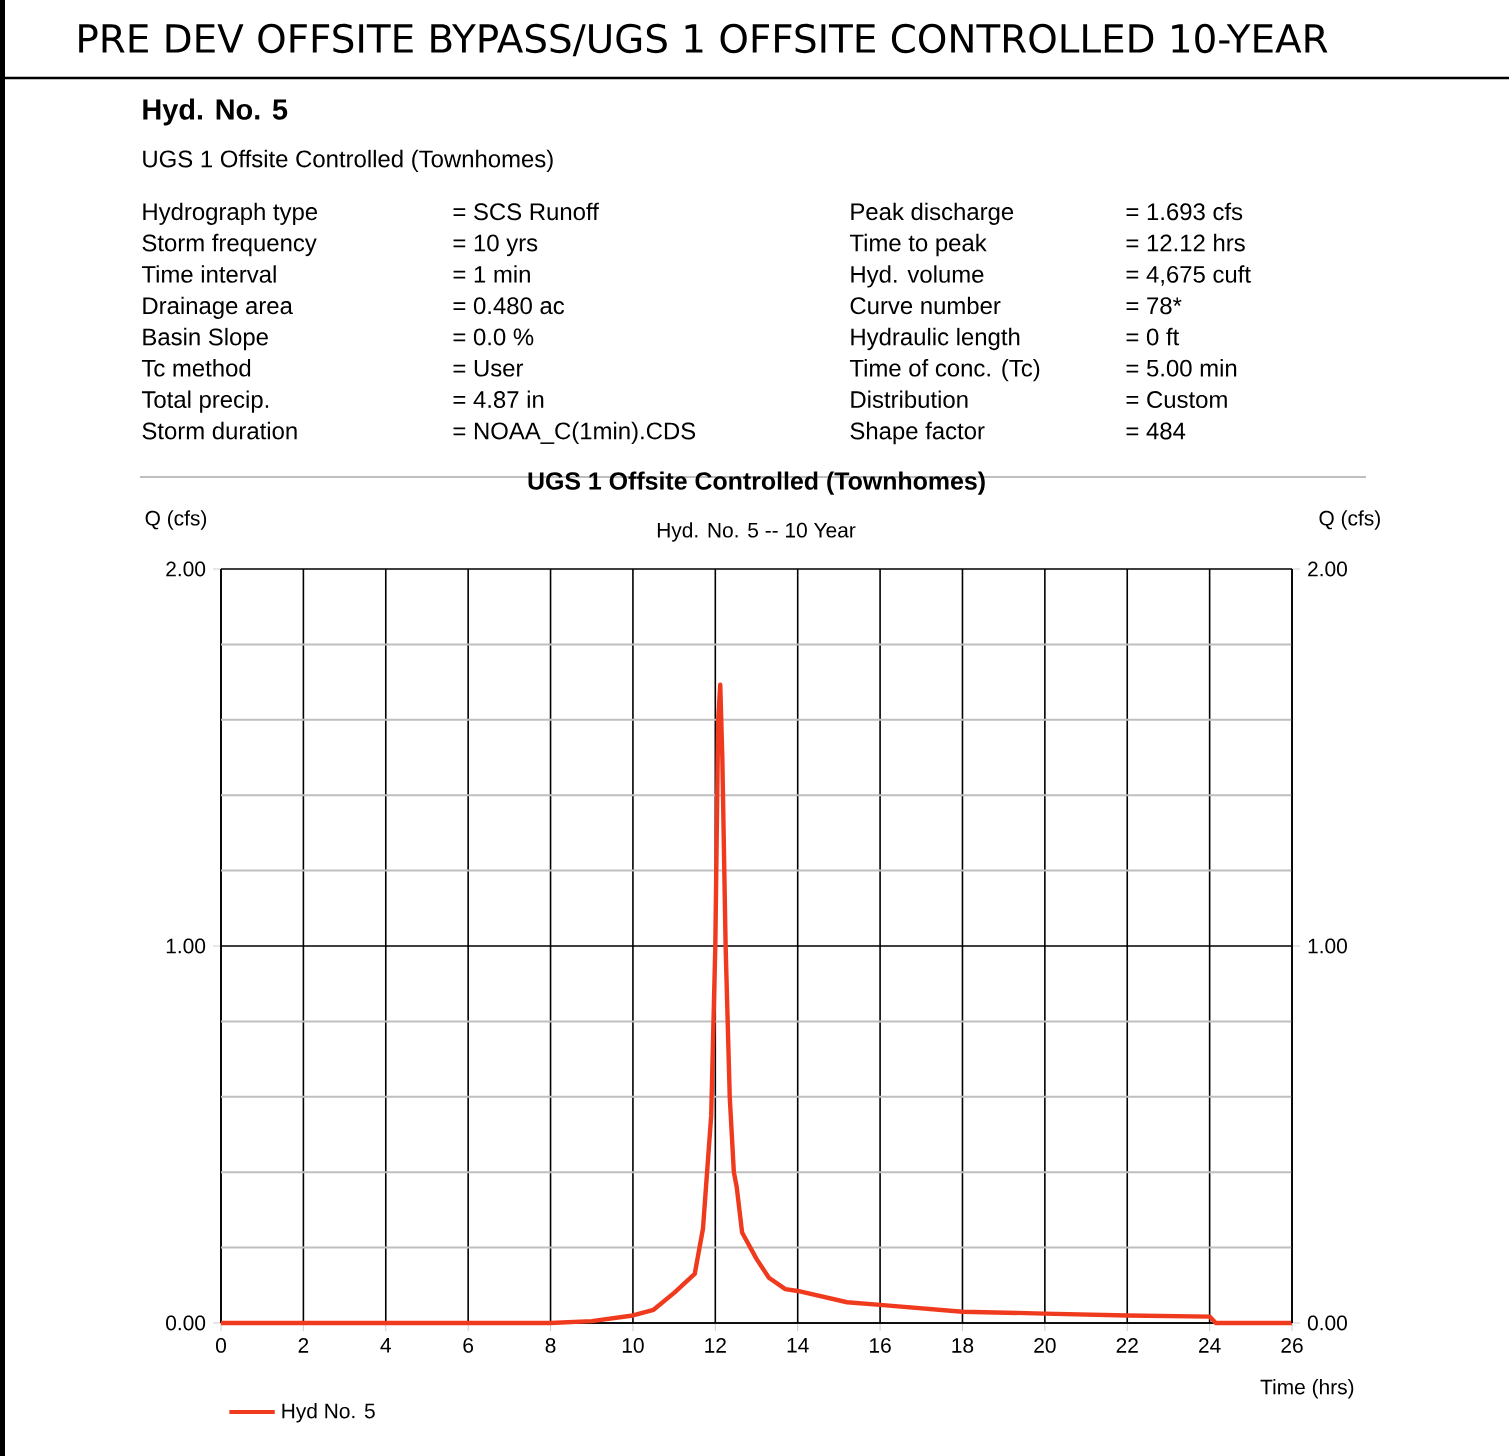 Image resolution: width=1509 pixels, height=1456 pixels. Describe the element at coordinates (1188, 275) in the screenshot. I see `text: = 4,675 cuft` at that location.